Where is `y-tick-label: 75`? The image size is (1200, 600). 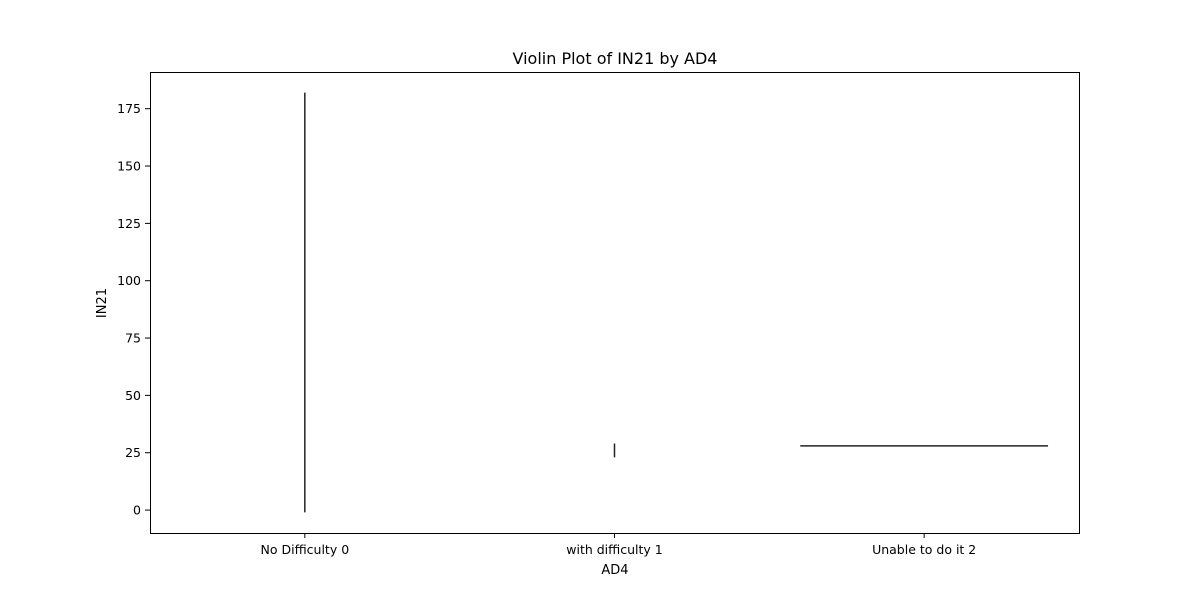
y-tick-label: 75 is located at coordinates (133, 338).